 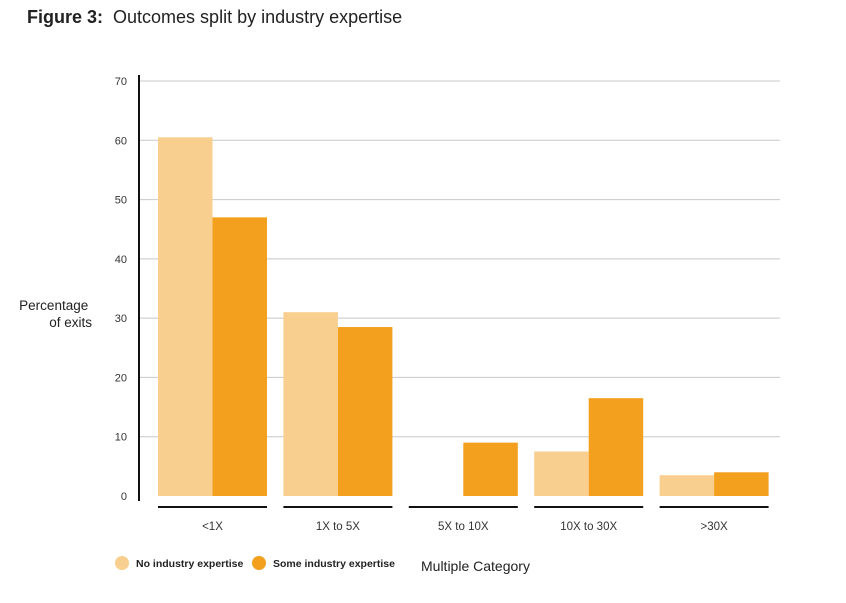 I want to click on y-axis-label-line-1: Percentage, so click(x=53, y=305).